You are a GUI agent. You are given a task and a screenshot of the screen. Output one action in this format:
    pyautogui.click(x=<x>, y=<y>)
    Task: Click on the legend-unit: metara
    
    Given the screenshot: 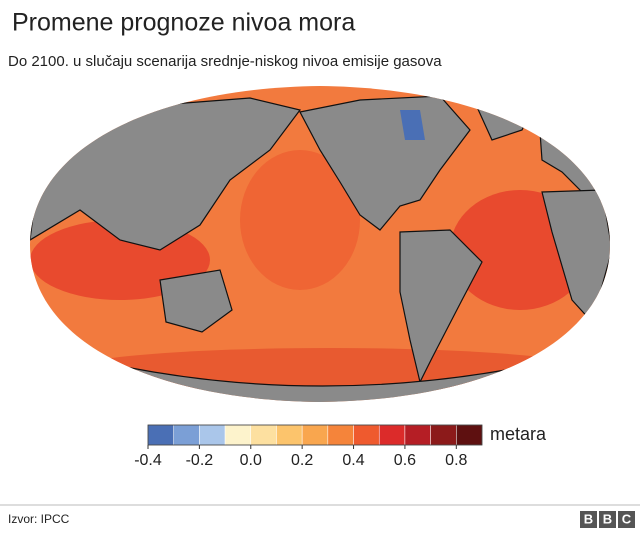 What is the action you would take?
    pyautogui.click(x=518, y=434)
    